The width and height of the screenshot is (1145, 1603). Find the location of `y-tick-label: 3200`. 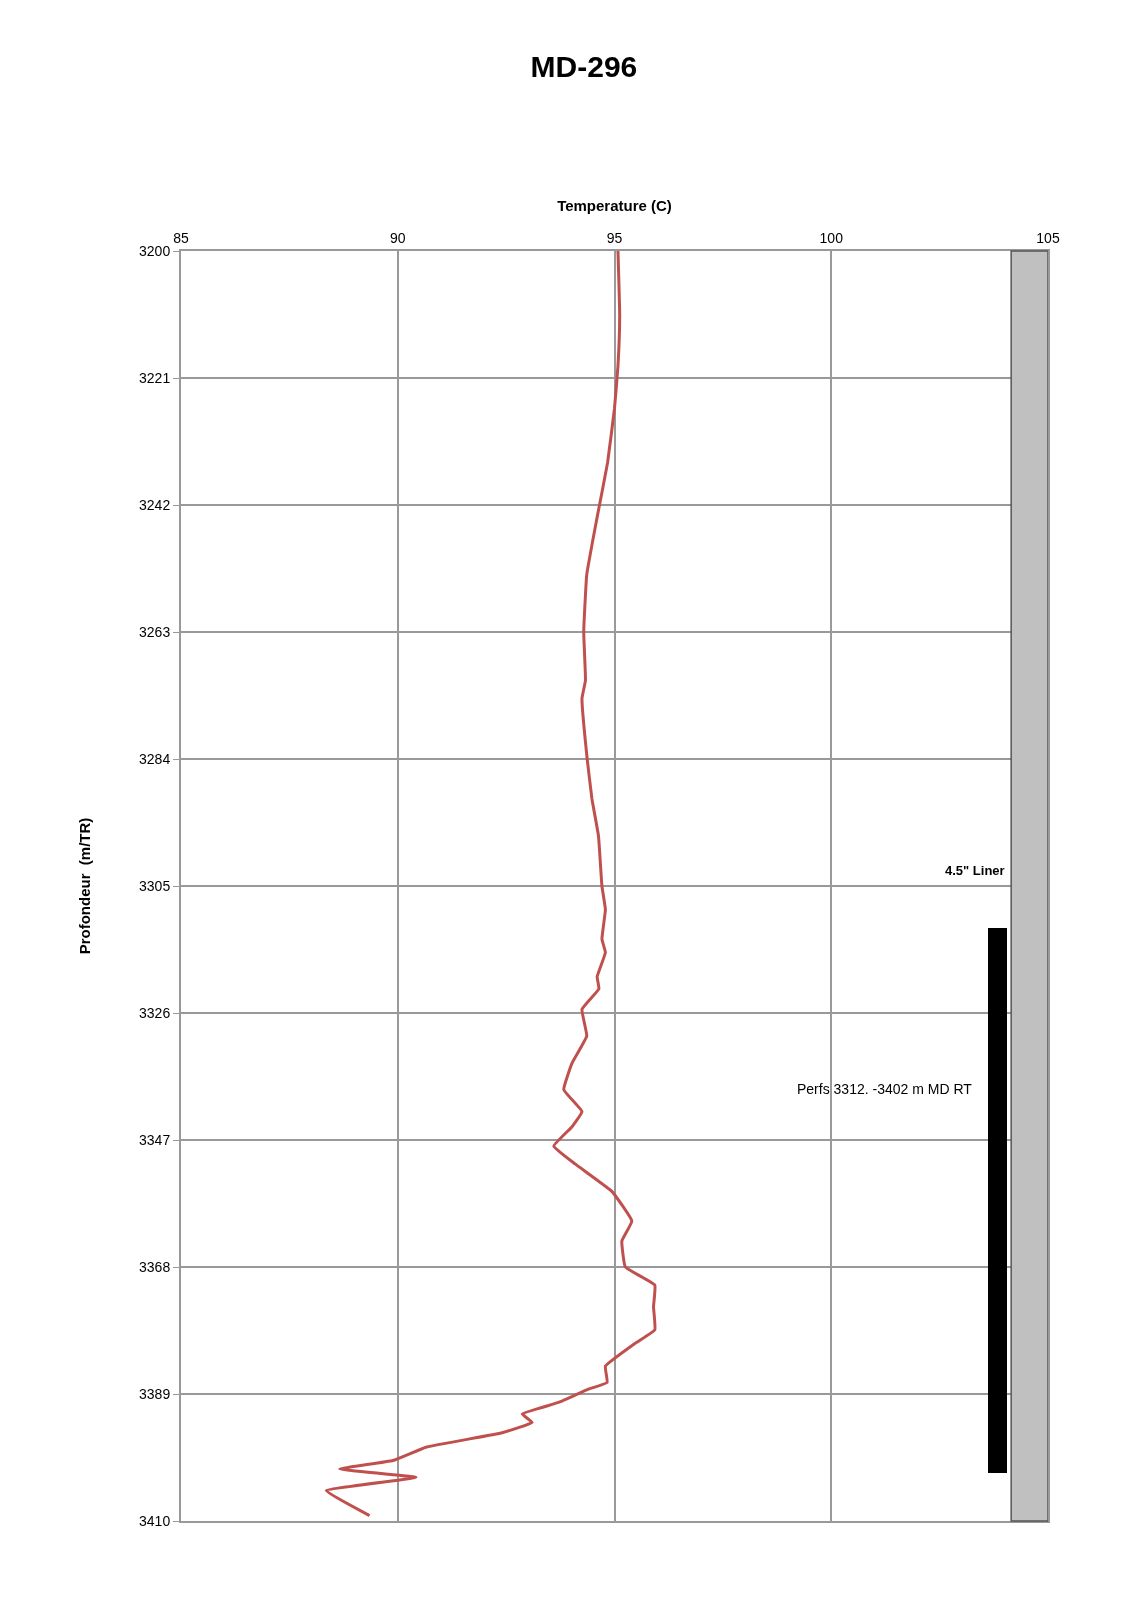

y-tick-label: 3200 is located at coordinates (155, 250).